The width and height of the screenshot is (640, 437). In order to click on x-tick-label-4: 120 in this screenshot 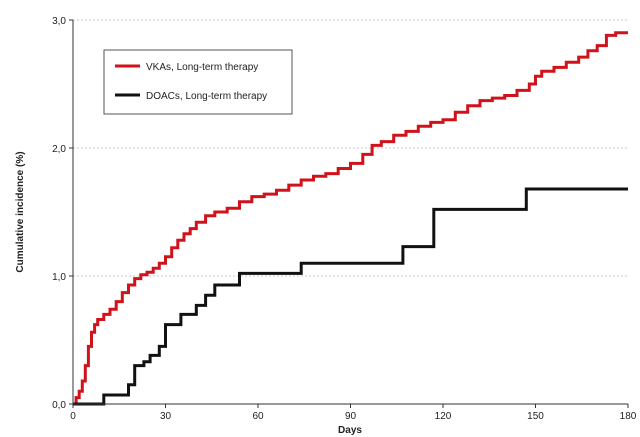, I will do `click(443, 416)`.